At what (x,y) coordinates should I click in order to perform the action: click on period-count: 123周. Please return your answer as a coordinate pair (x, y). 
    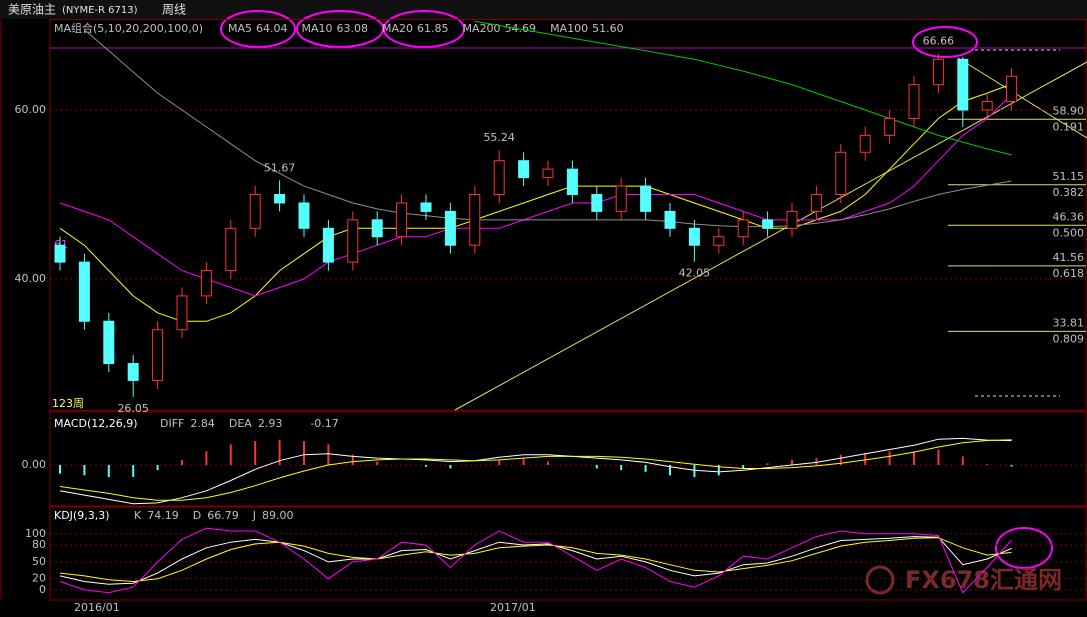
    Looking at the image, I should click on (68, 403).